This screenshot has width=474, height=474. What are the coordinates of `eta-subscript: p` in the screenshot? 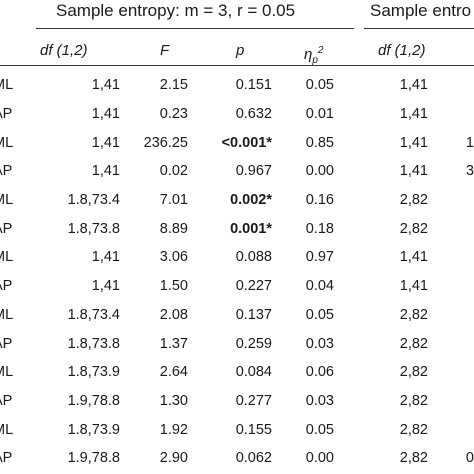 It's located at (315, 60).